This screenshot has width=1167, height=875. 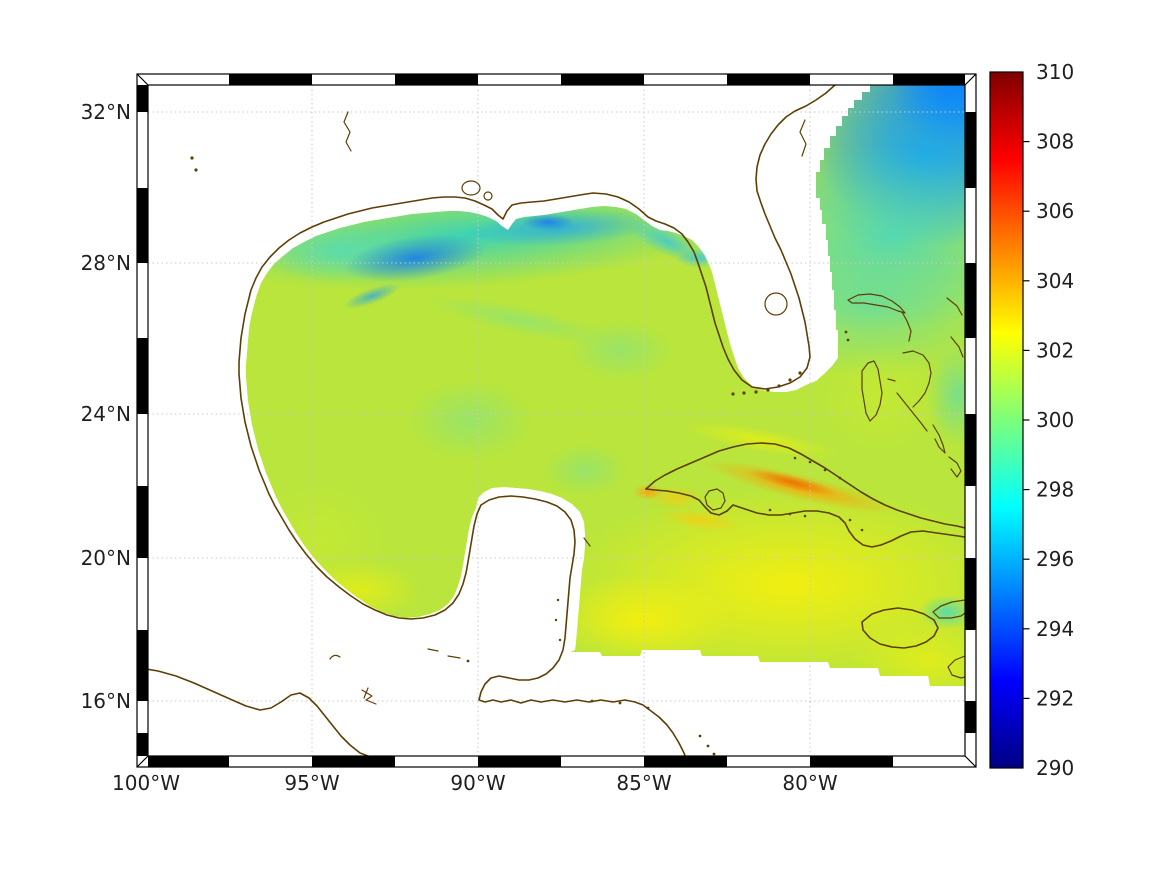 What do you see at coordinates (587, 542) in the screenshot?
I see `island-cozumel` at bounding box center [587, 542].